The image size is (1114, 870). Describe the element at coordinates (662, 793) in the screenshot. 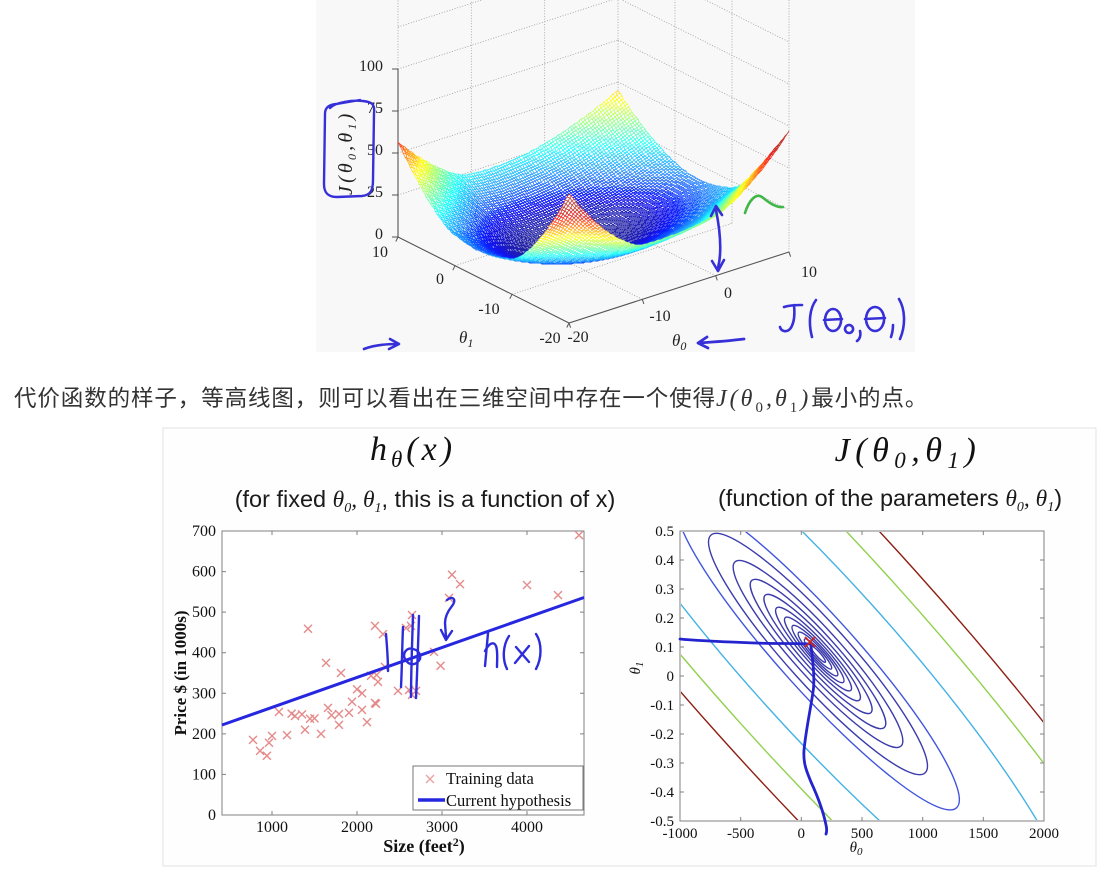

I see `svg-text: -0.4` at that location.